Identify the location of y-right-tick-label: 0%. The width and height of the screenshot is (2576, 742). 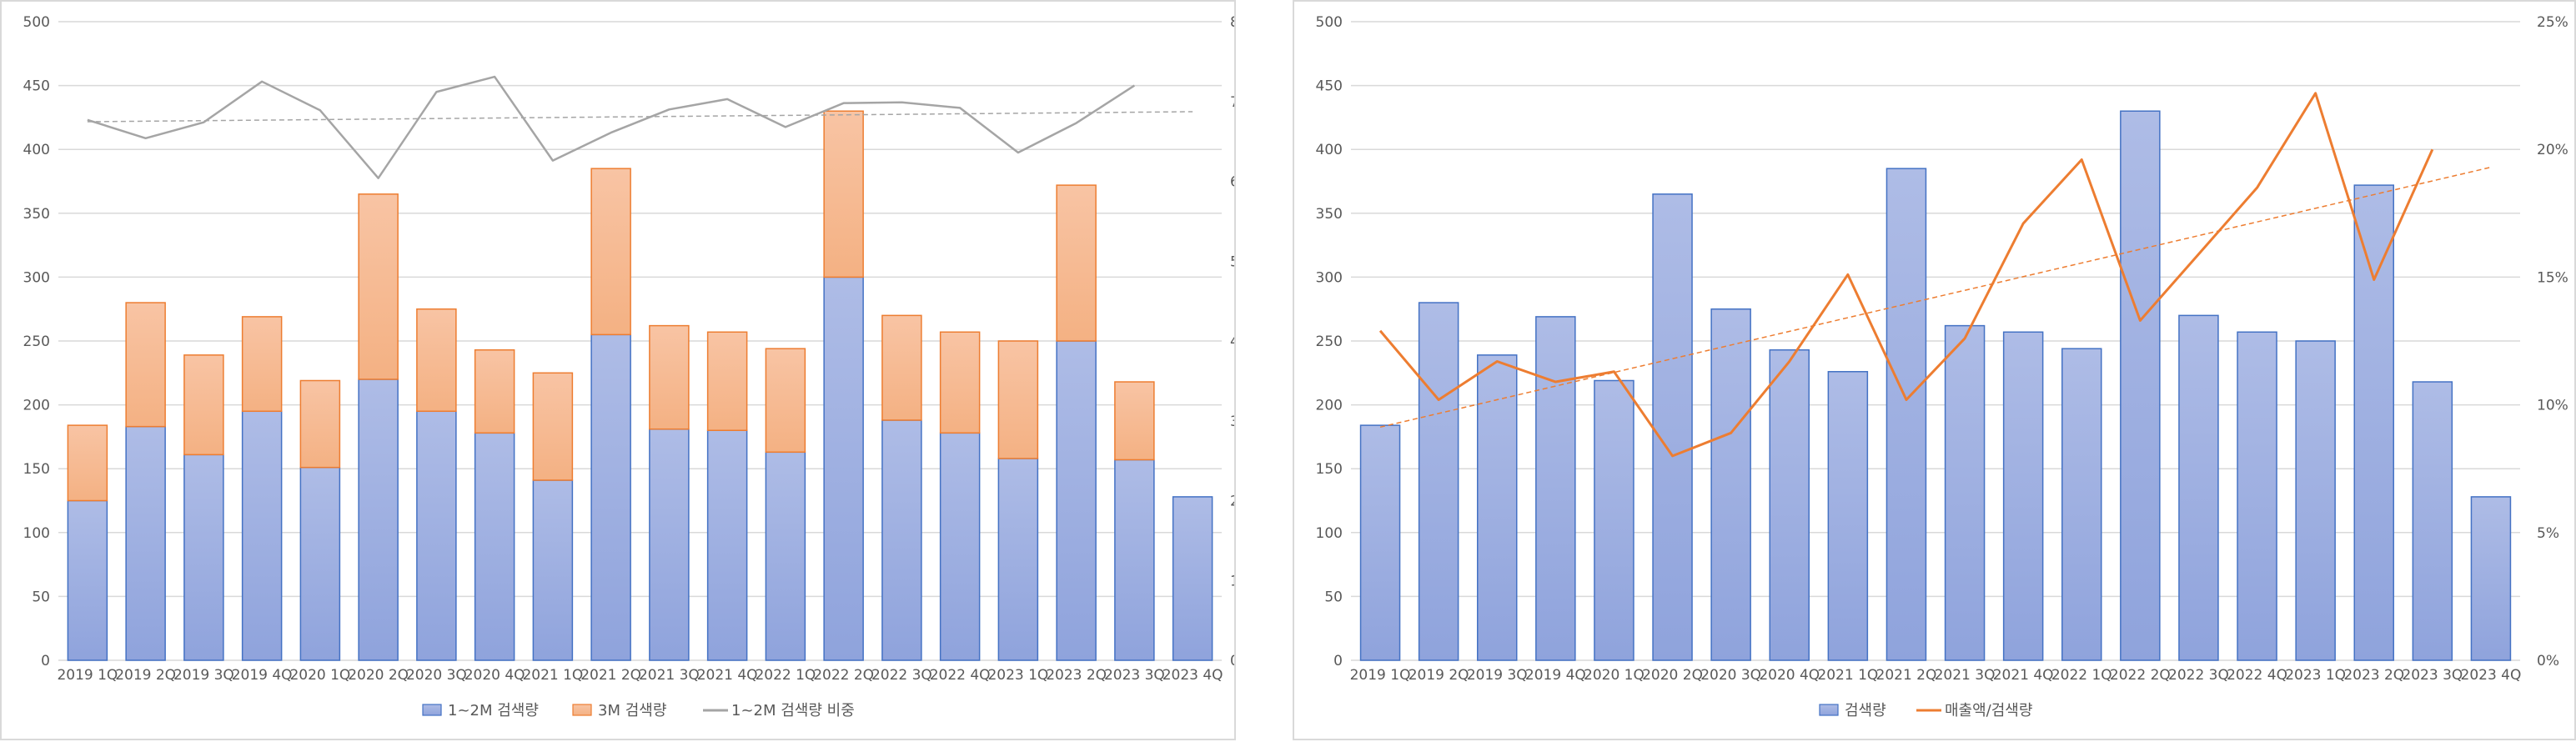
(2548, 661).